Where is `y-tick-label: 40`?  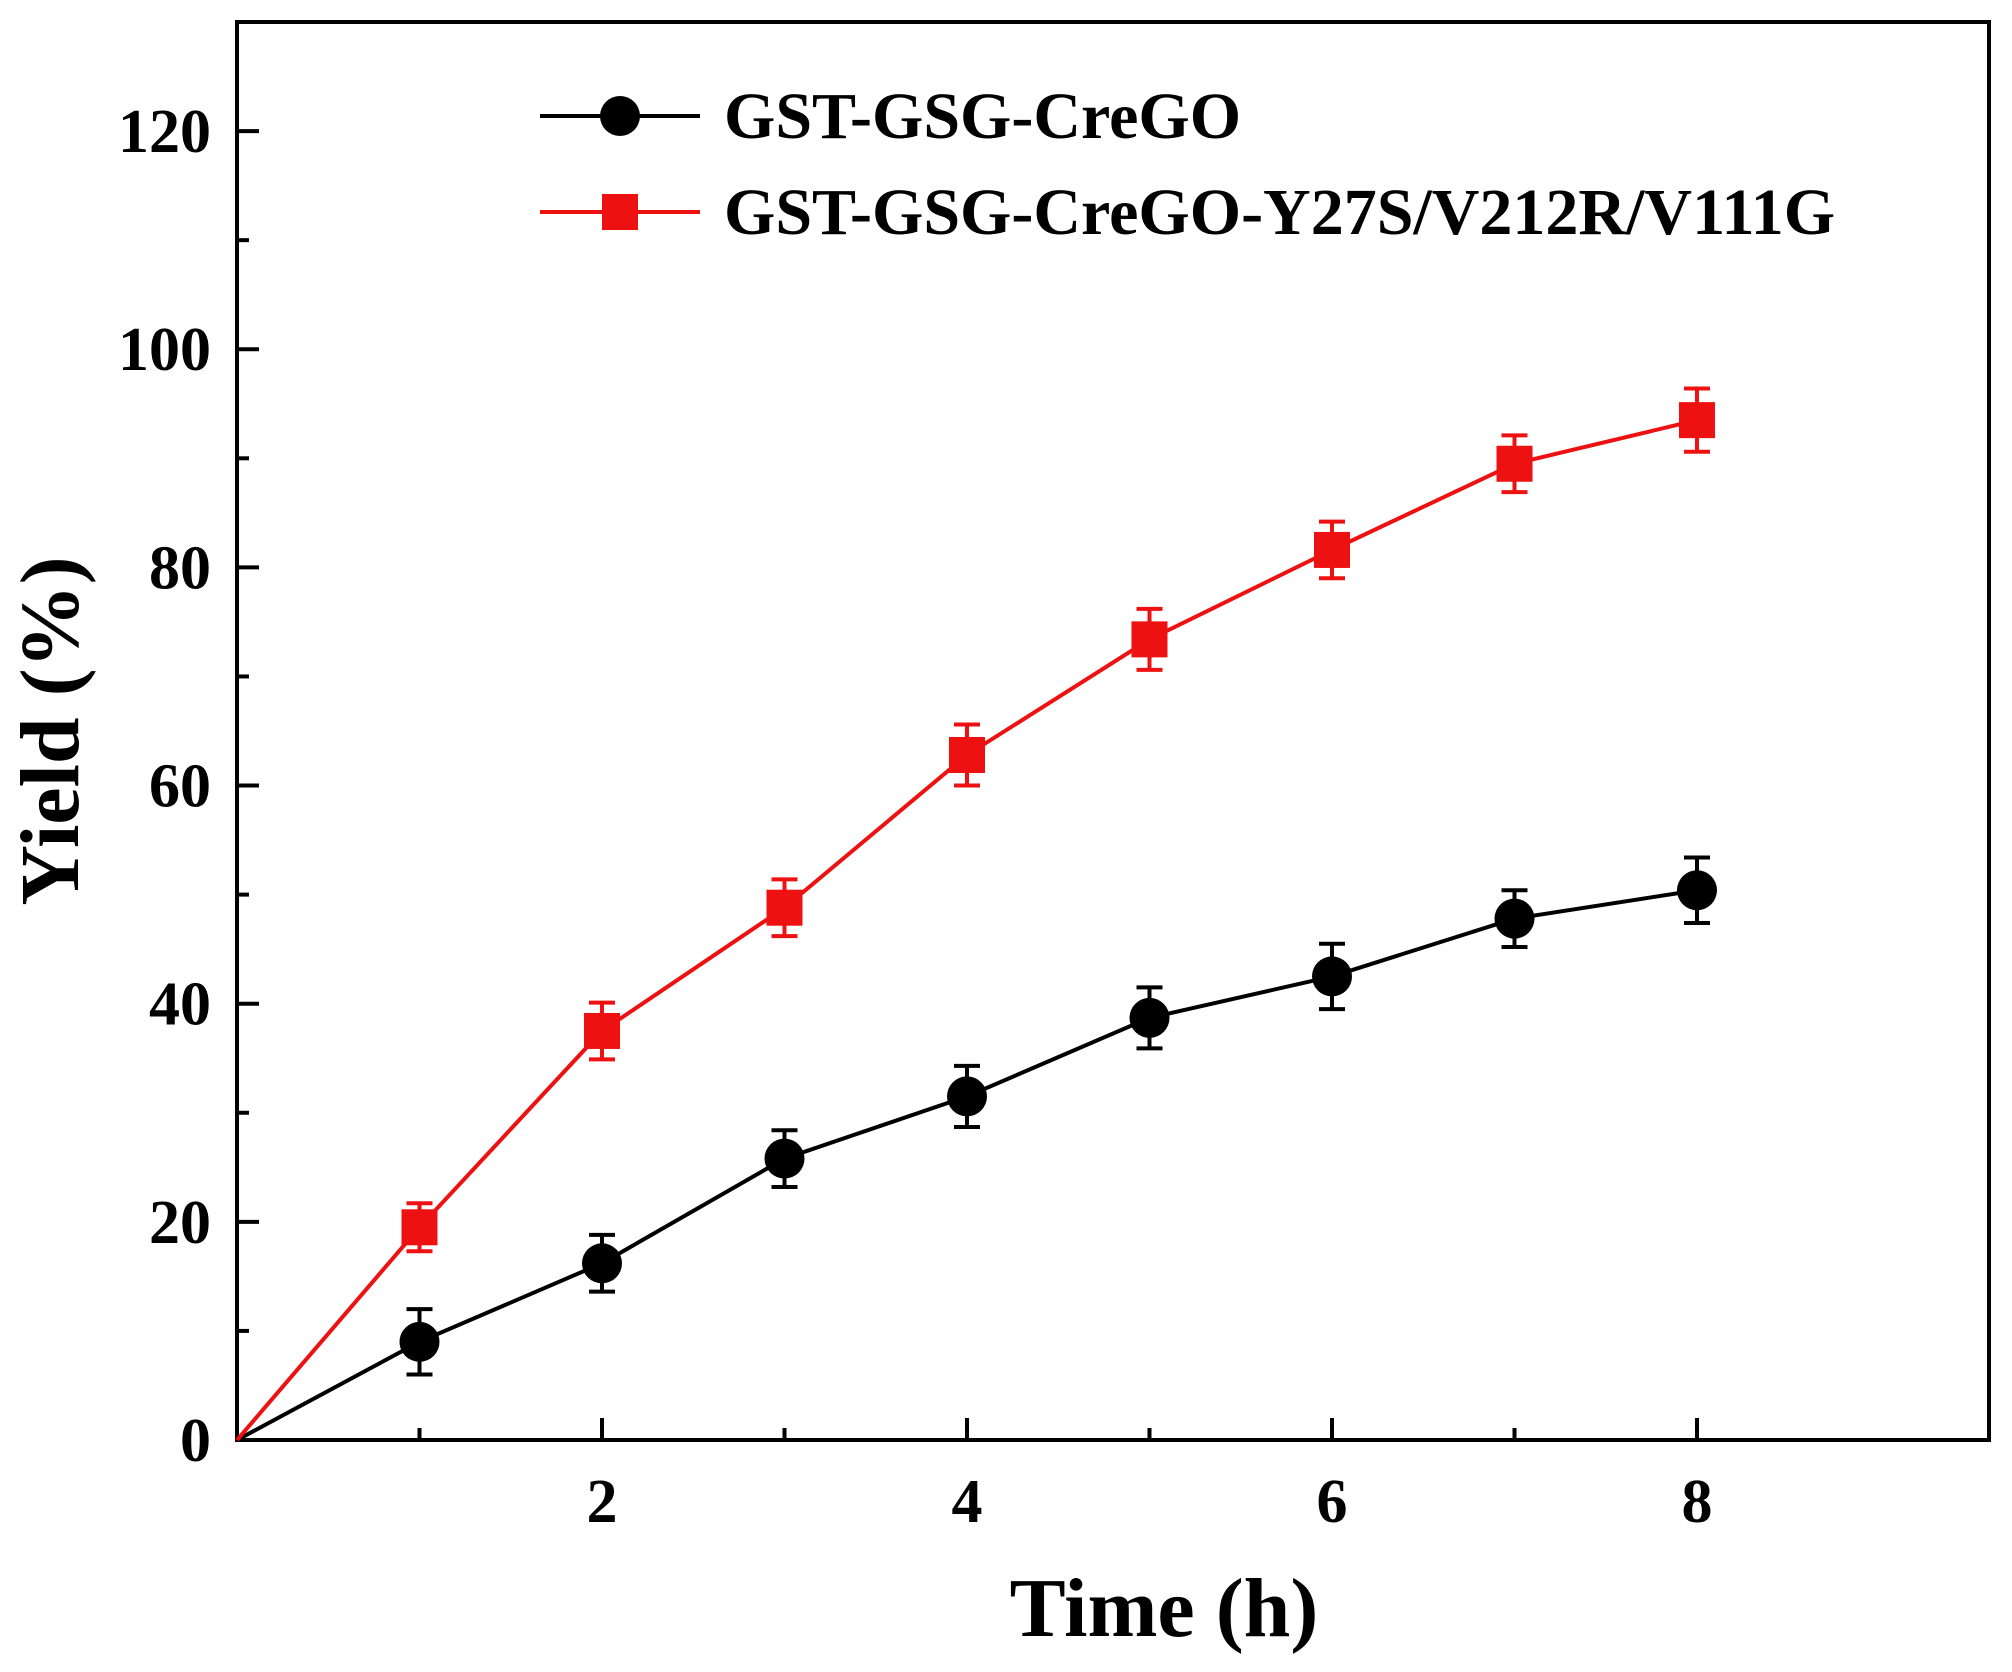
y-tick-label: 40 is located at coordinates (180, 1005).